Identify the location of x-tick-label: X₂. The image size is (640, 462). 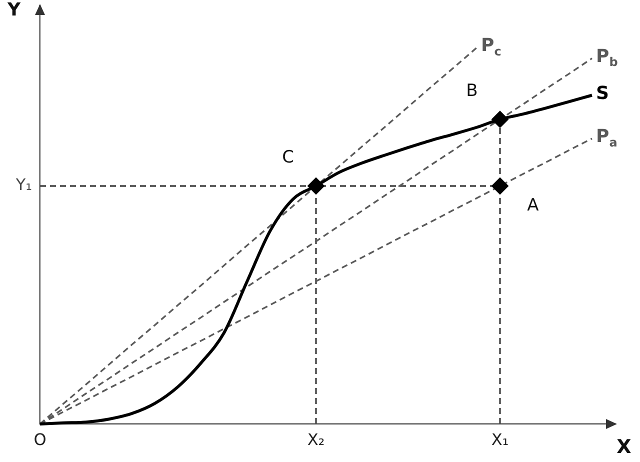
(316, 439).